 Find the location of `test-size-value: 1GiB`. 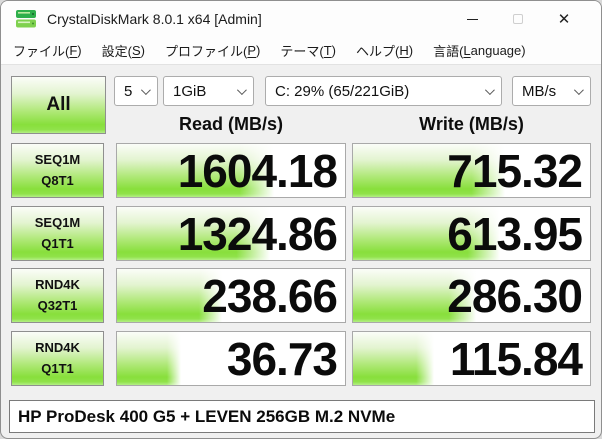

test-size-value: 1GiB is located at coordinates (190, 91).